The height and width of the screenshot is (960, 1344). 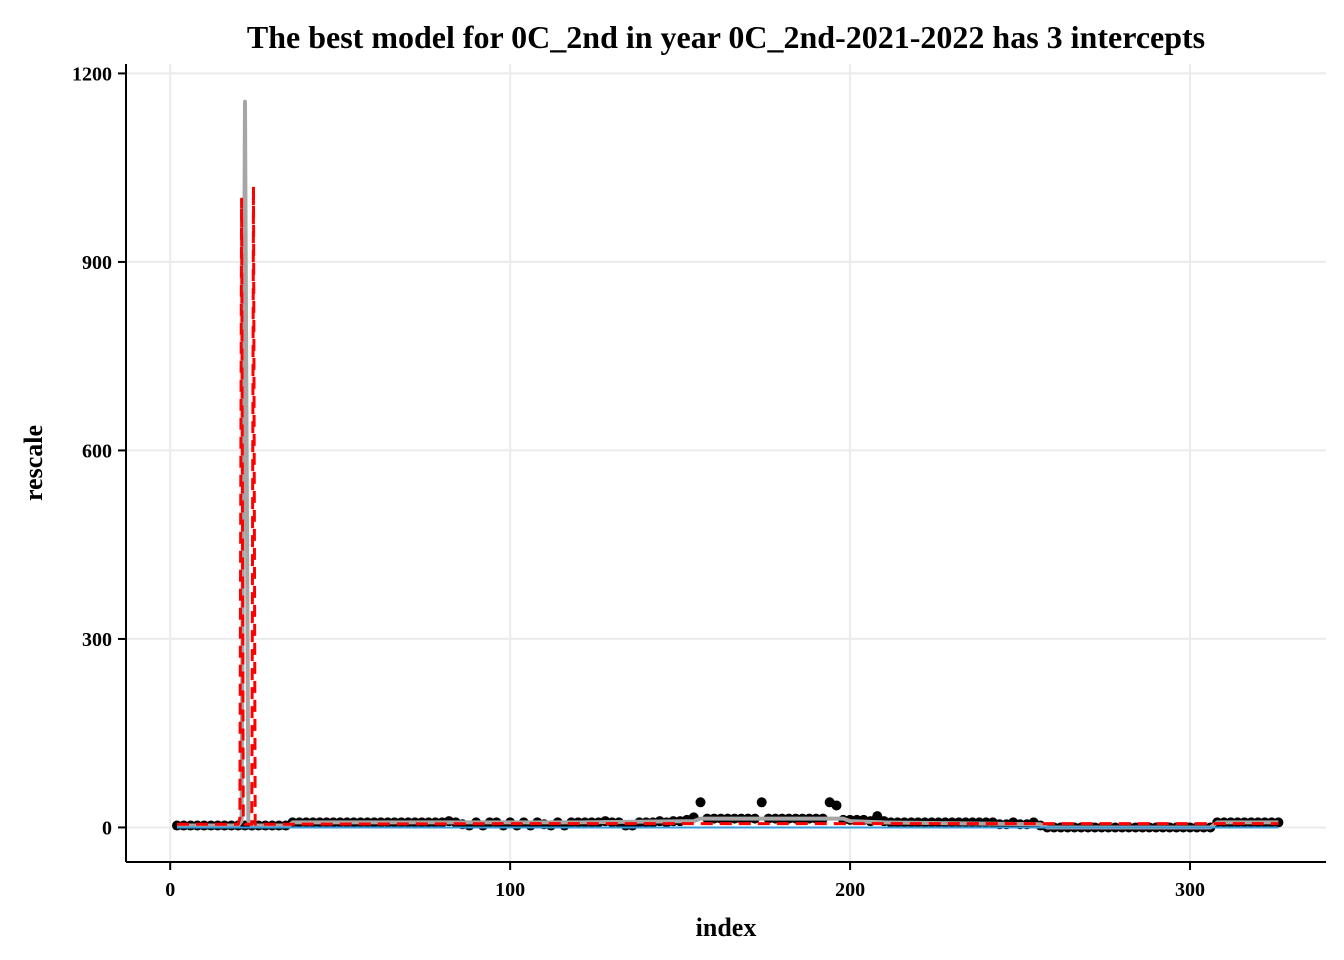 I want to click on y-tick-label: 600, so click(x=97, y=451).